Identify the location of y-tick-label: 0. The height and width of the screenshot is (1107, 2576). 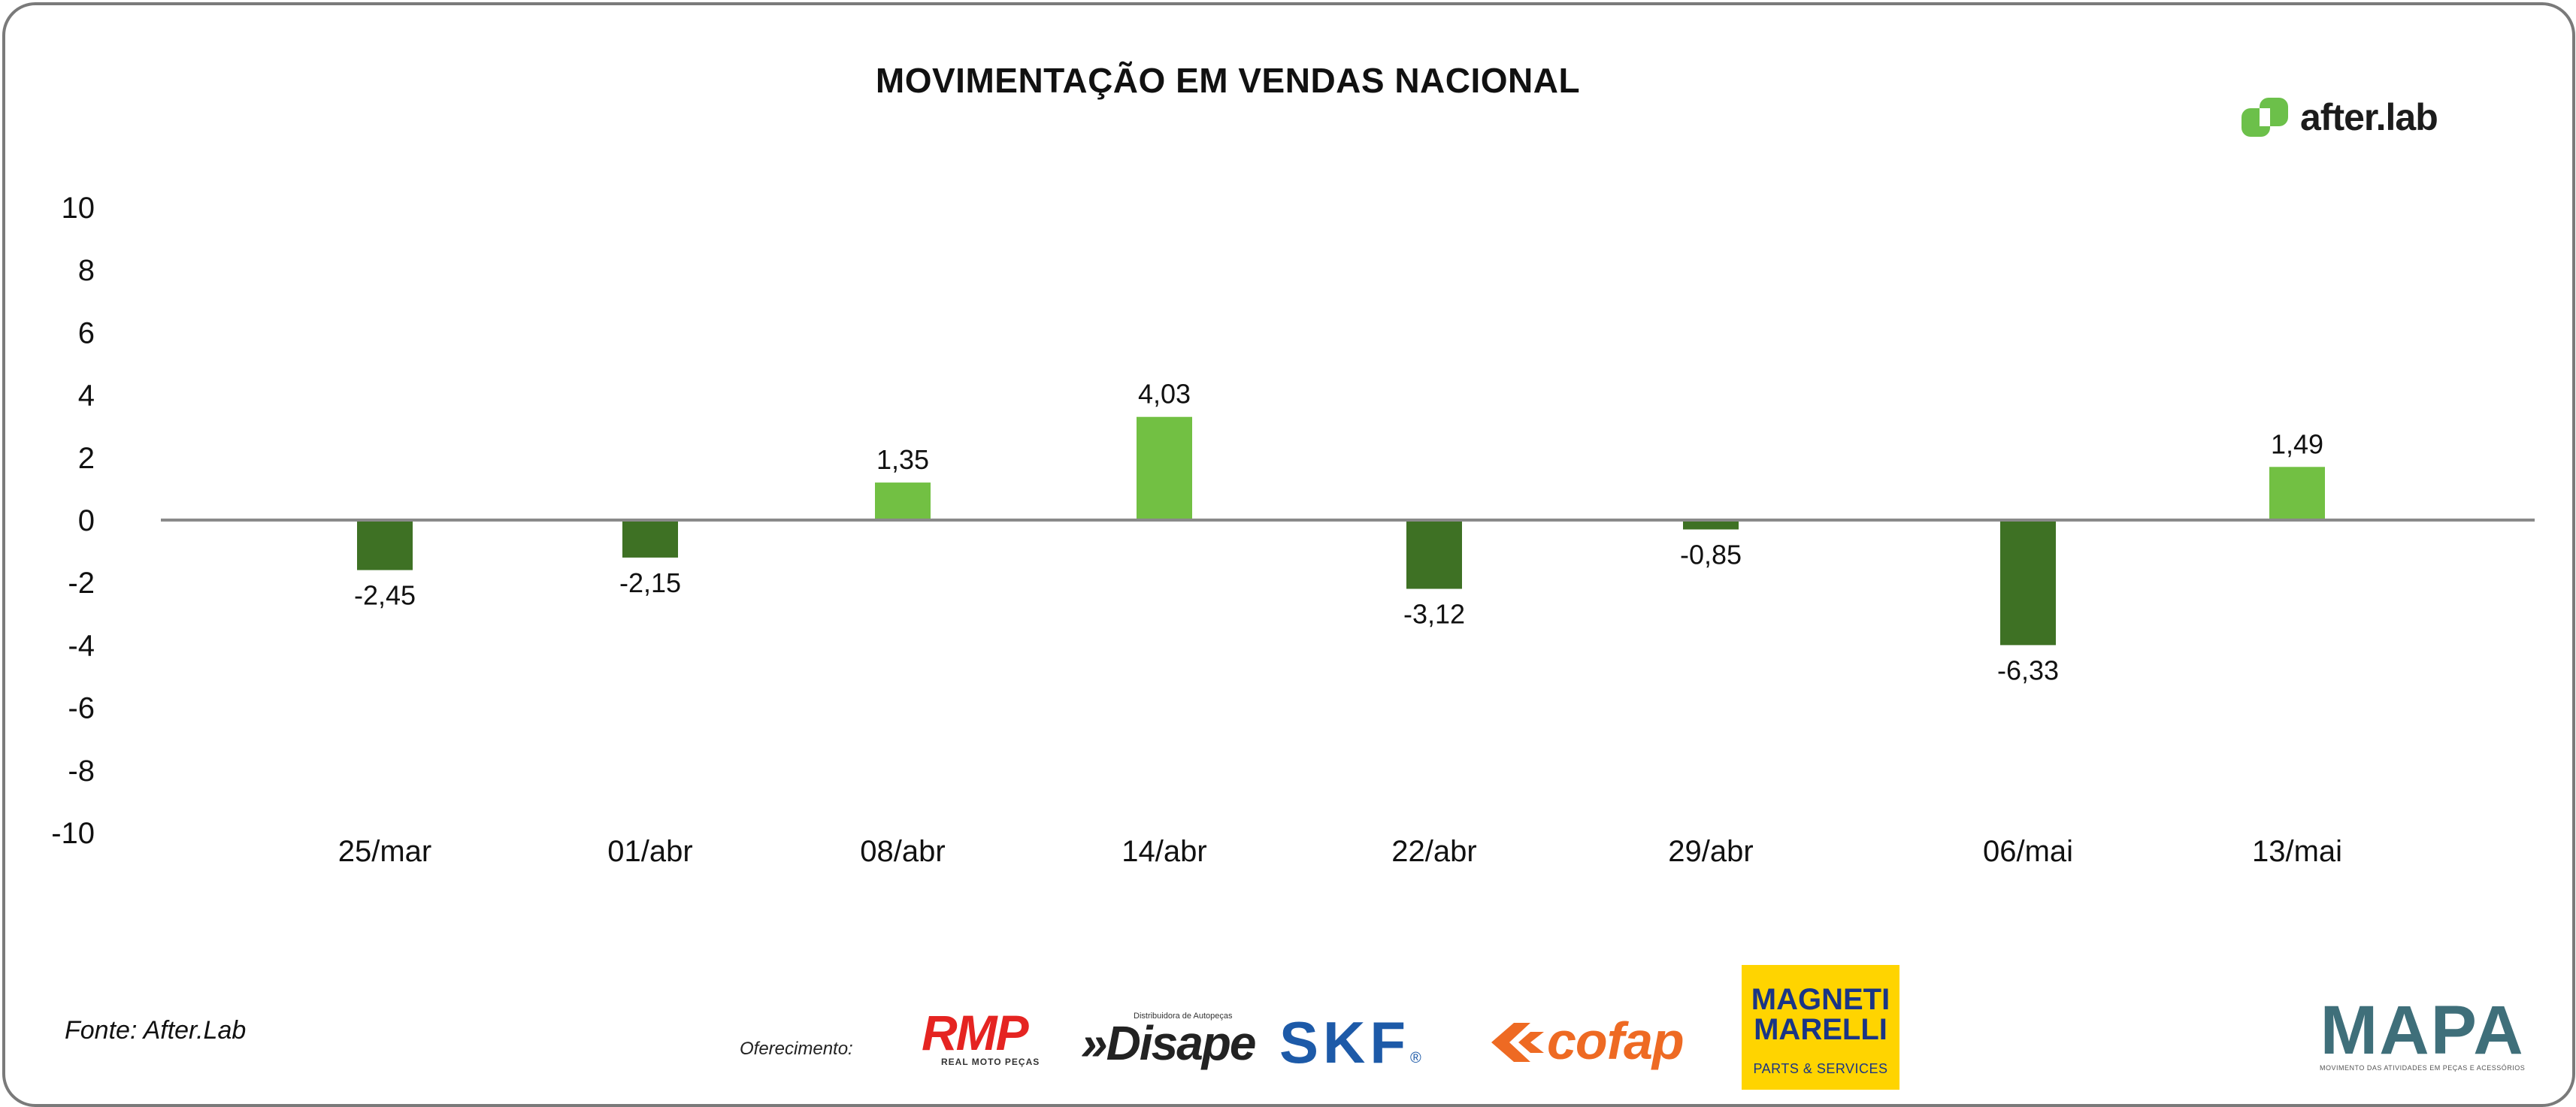
(86, 521).